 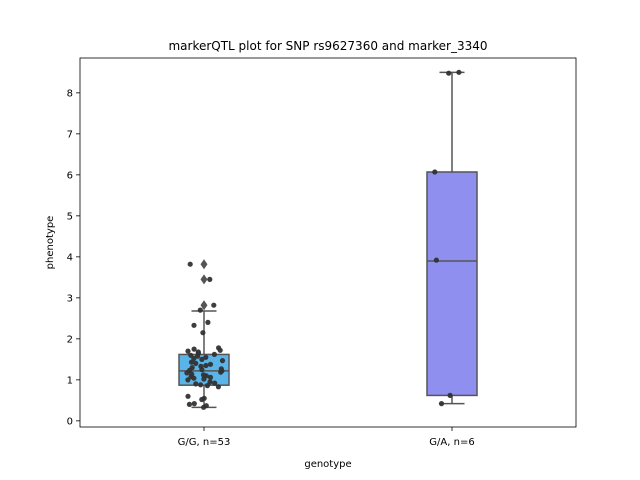 What do you see at coordinates (204, 442) in the screenshot?
I see `x-tick-label: G/G, n=53` at bounding box center [204, 442].